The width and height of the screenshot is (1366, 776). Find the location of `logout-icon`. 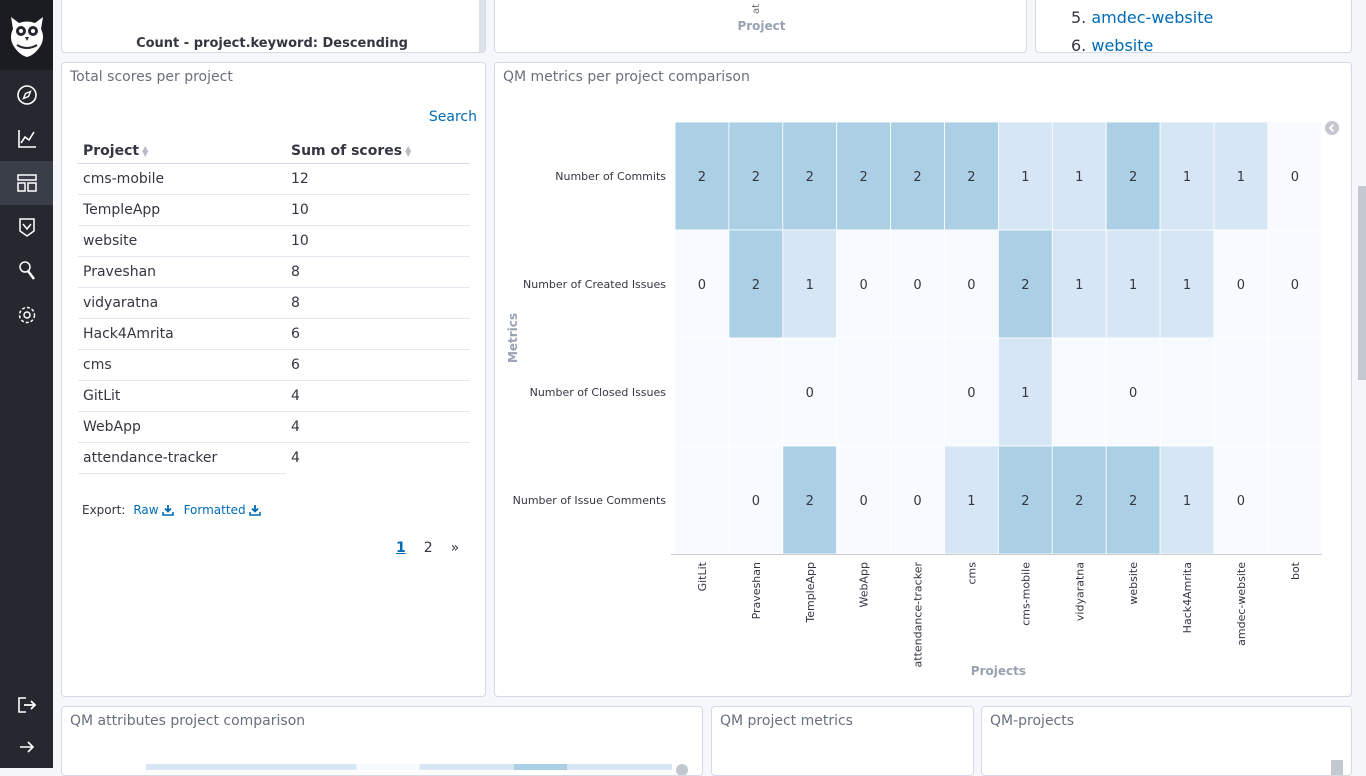

logout-icon is located at coordinates (26, 705).